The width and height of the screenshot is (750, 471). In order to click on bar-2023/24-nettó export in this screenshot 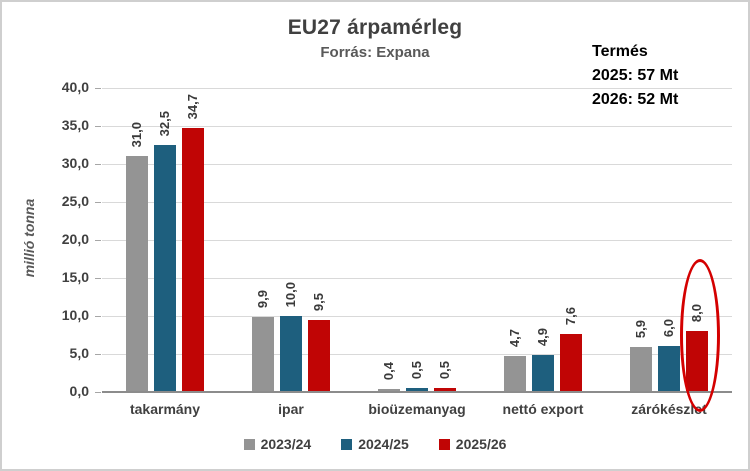, I will do `click(515, 374)`.